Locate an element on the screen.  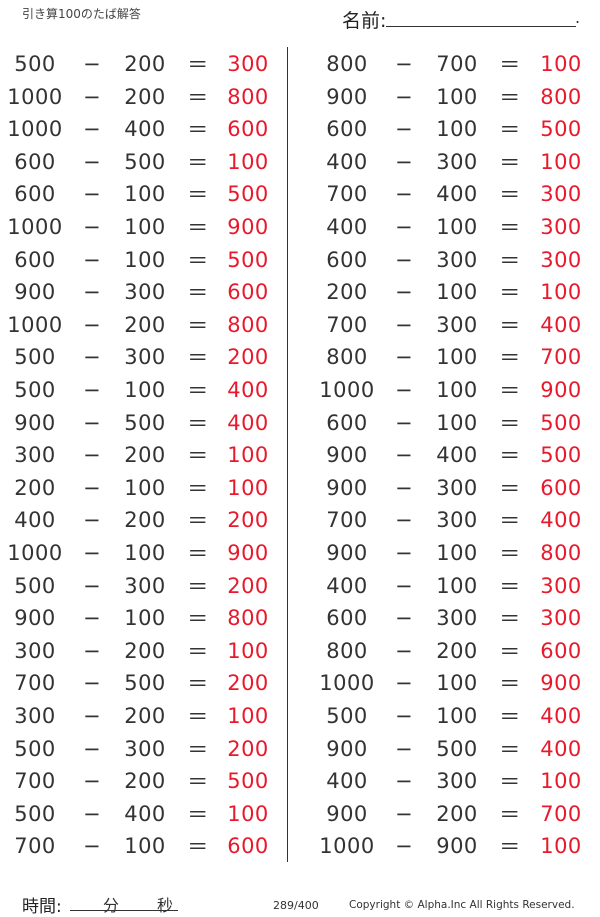
right-problem-24-minuend: 900 is located at coordinates (347, 813).